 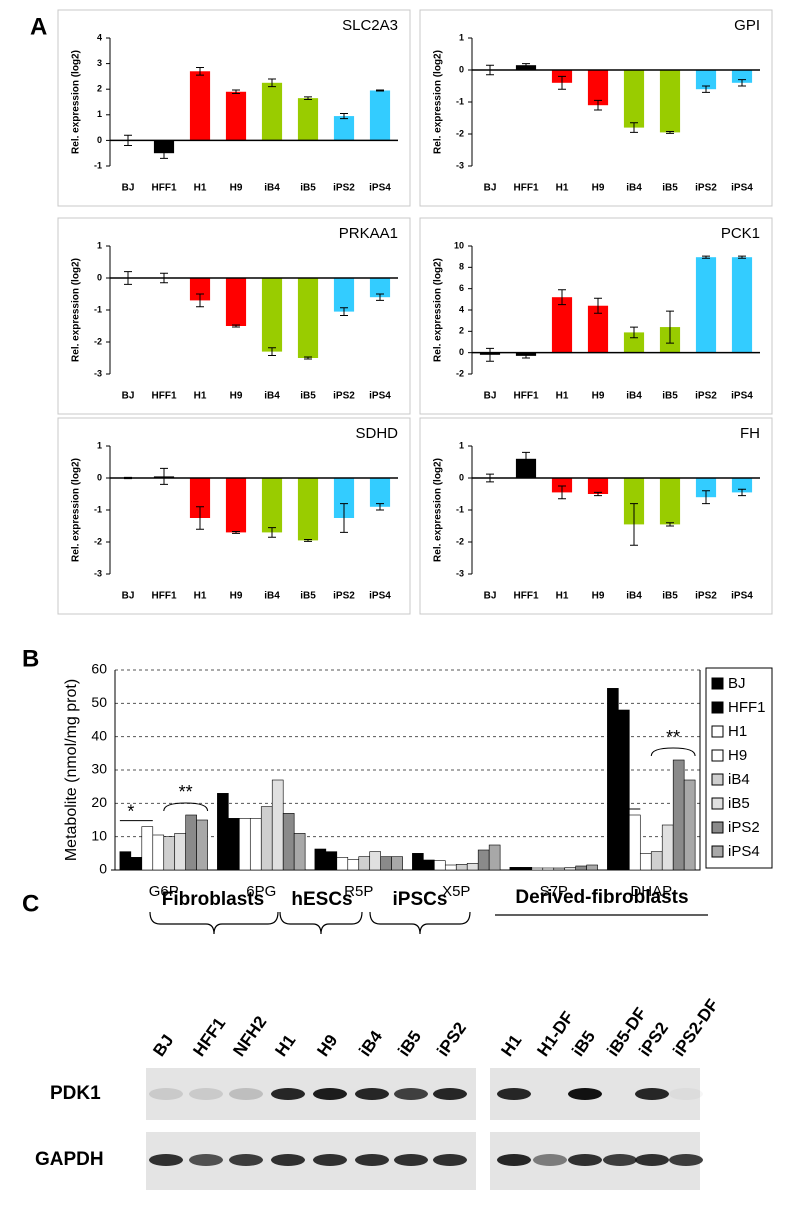 I want to click on x-tick-label: iB4, so click(x=272, y=396).